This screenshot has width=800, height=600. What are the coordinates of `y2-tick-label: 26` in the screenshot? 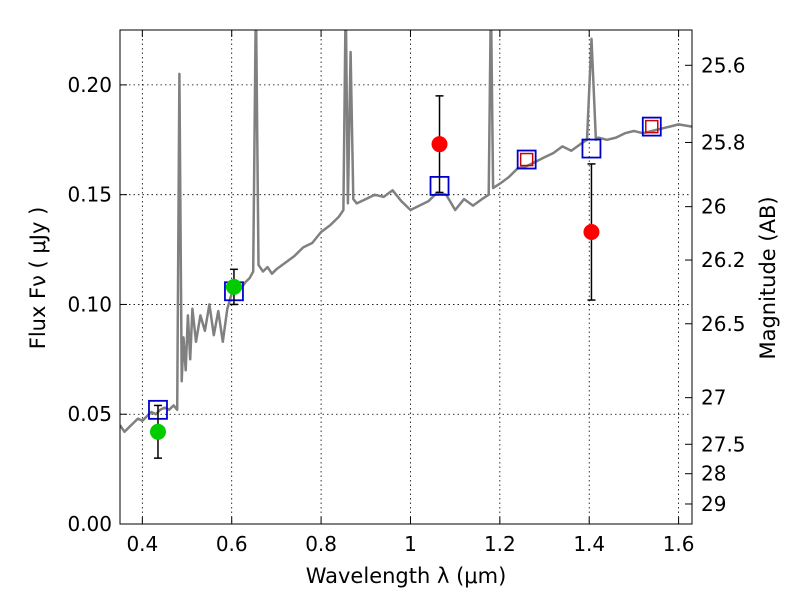 It's located at (713, 207).